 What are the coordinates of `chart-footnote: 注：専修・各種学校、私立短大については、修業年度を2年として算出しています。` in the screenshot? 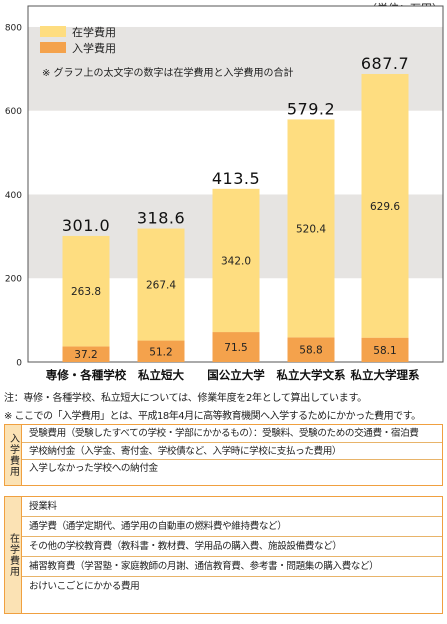 It's located at (185, 398).